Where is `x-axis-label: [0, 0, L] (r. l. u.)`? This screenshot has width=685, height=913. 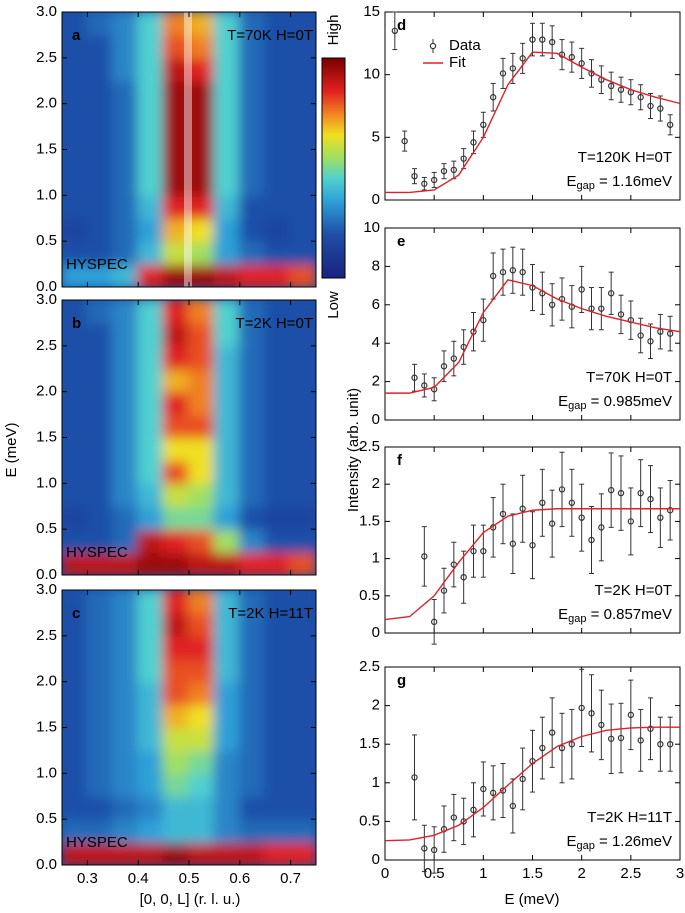
x-axis-label: [0, 0, L] (r. l. u.) is located at coordinates (190, 899).